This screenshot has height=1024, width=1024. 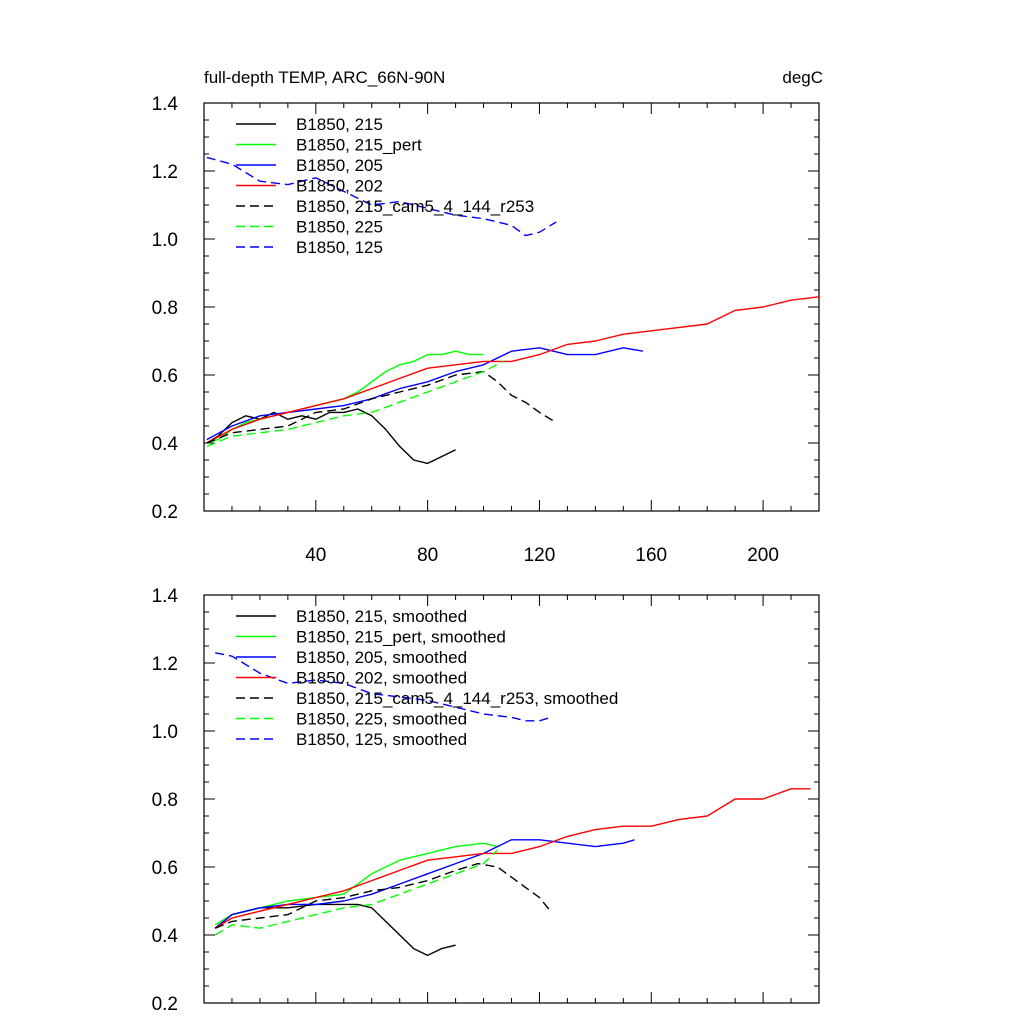 I want to click on legend-label: B1850, 215_cam5_4_144_r253, smoothed, so click(x=457, y=698).